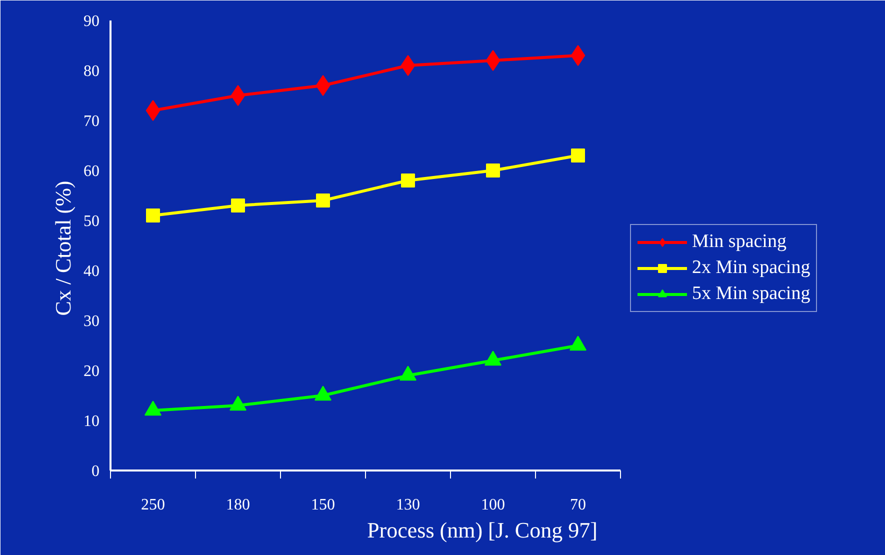  I want to click on x-tick-label: 180, so click(238, 505).